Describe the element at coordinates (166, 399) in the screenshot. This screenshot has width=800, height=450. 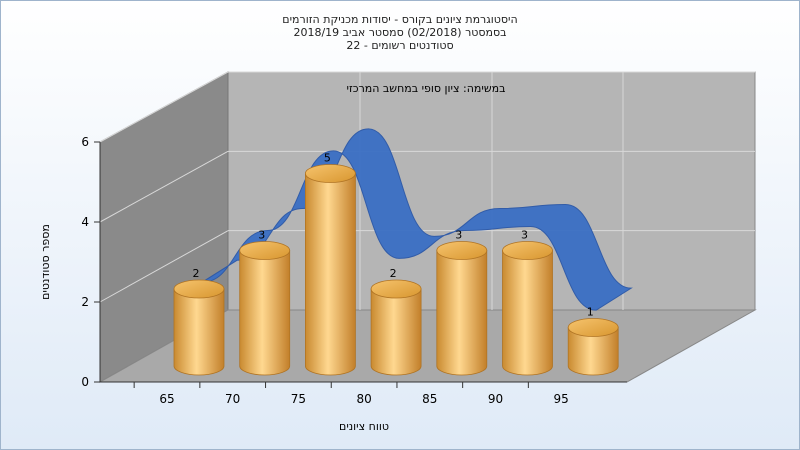
I see `x-tick-label: 65` at that location.